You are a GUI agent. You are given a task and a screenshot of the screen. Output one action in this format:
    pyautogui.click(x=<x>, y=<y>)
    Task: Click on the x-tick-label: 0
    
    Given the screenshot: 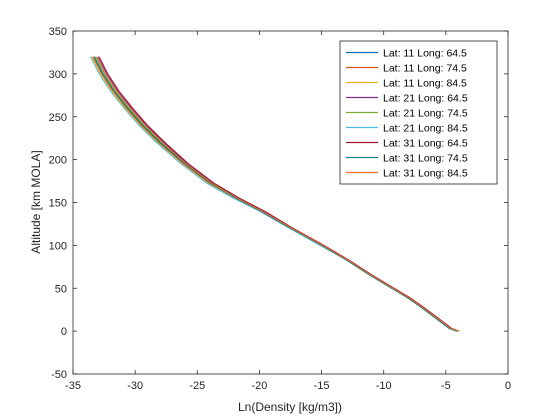 What is the action you would take?
    pyautogui.click(x=508, y=386)
    